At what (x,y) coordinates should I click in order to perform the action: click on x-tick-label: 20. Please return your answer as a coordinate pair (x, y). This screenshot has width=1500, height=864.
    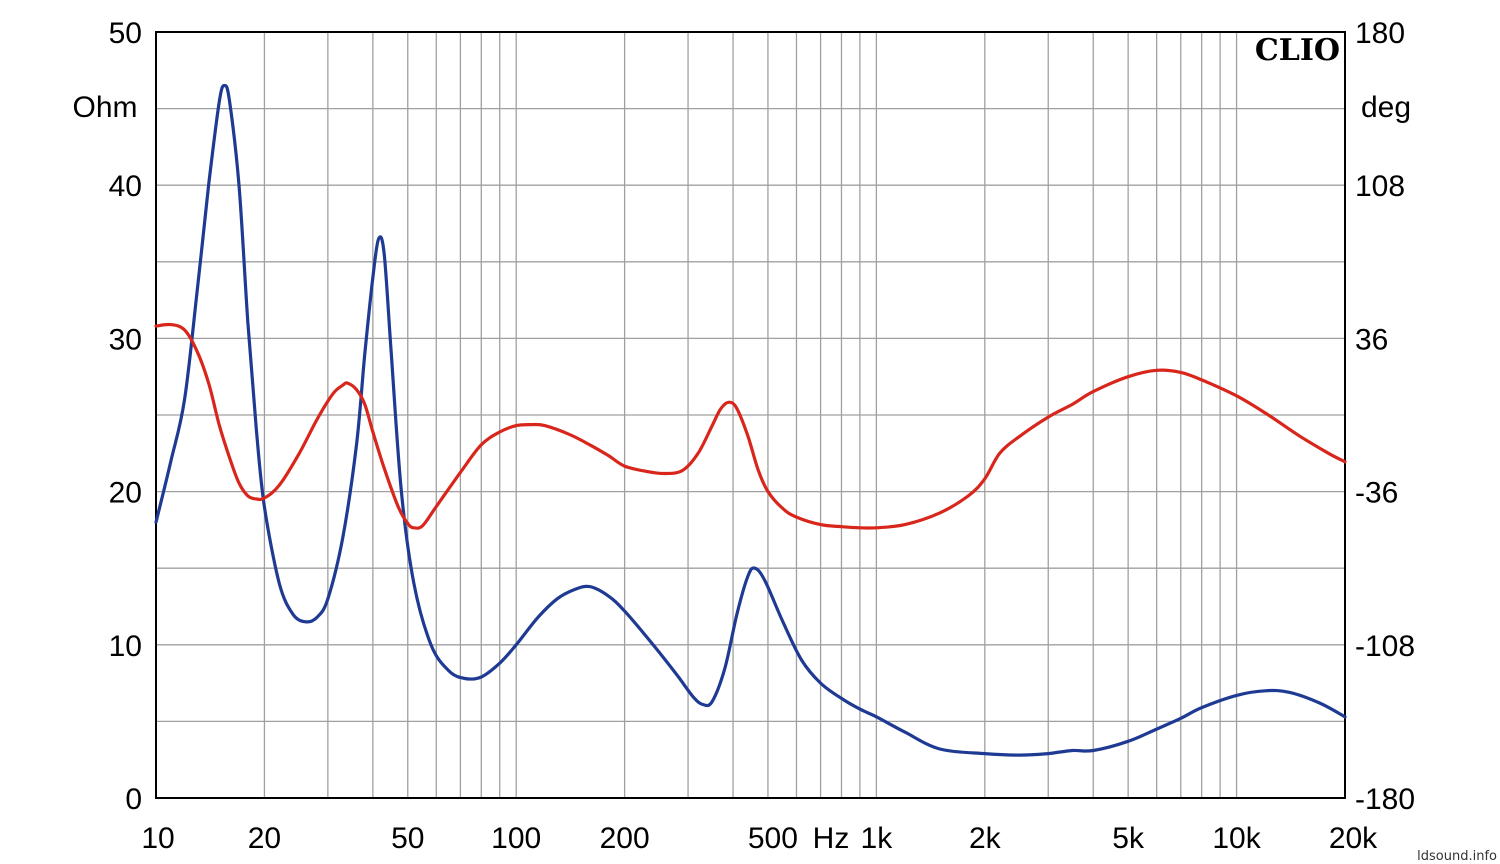
    Looking at the image, I should click on (264, 838).